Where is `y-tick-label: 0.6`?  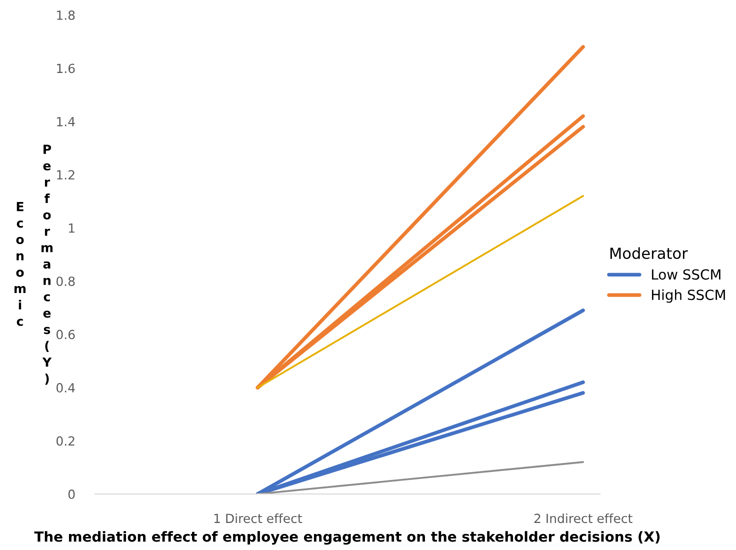
y-tick-label: 0.6 is located at coordinates (65, 335).